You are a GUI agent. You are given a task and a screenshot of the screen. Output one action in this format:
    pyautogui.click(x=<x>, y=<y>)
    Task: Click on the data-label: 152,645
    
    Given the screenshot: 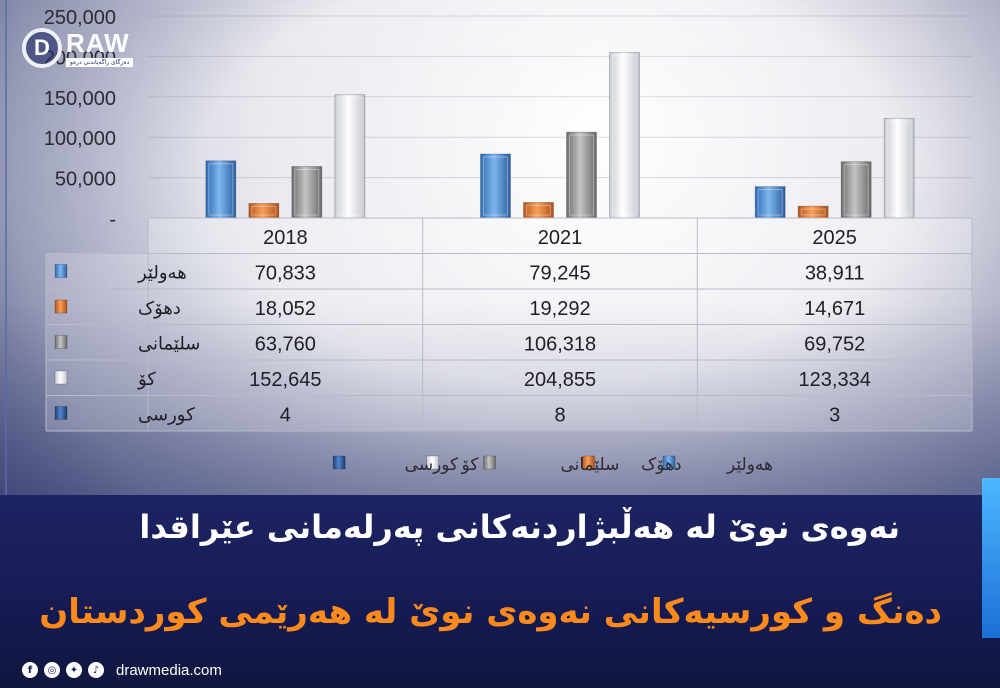 What is the action you would take?
    pyautogui.click(x=285, y=380)
    